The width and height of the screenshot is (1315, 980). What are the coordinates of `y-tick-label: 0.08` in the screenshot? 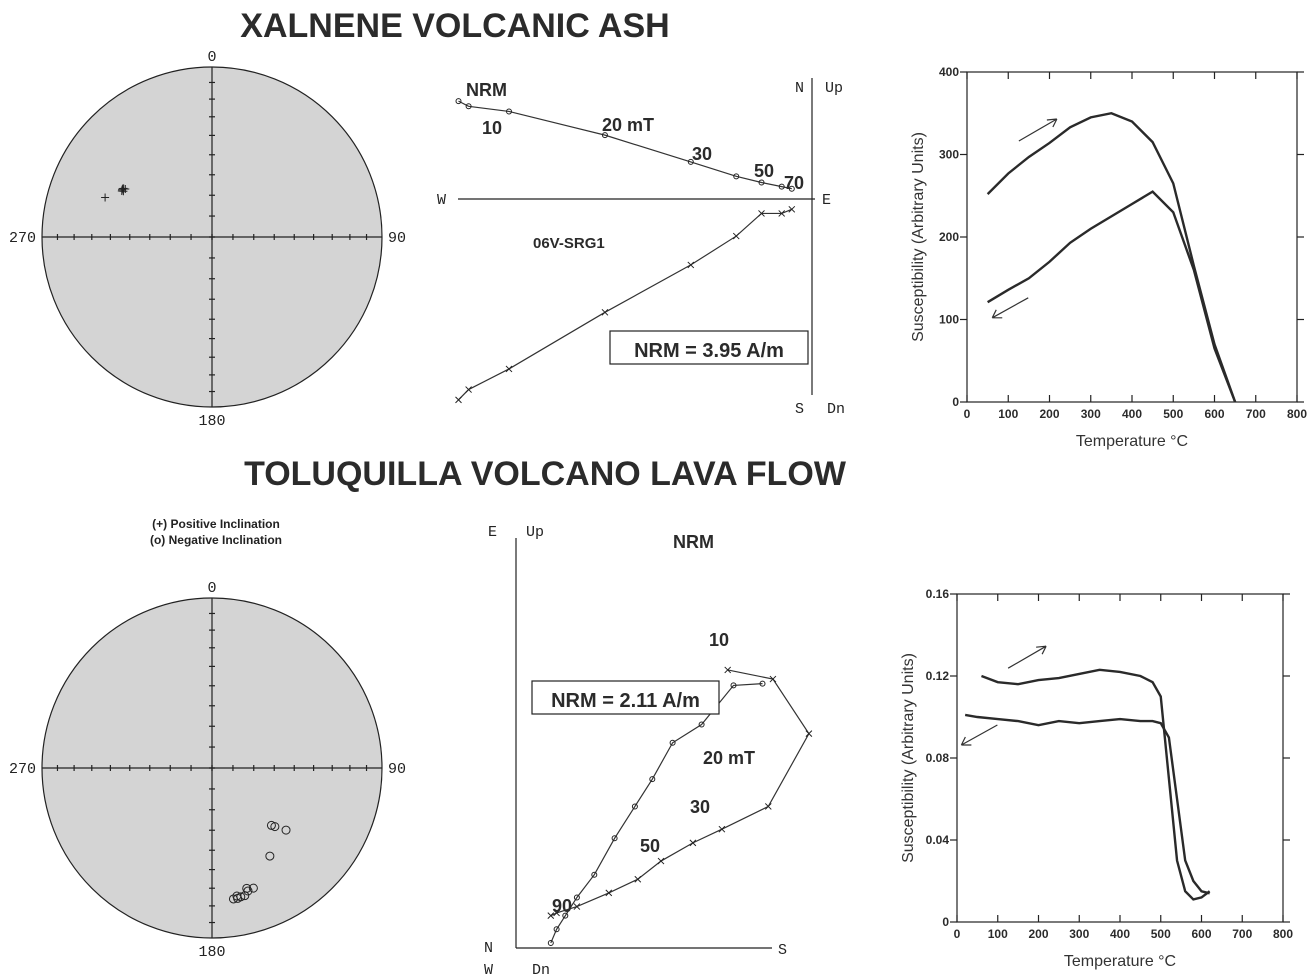 It's located at (938, 758).